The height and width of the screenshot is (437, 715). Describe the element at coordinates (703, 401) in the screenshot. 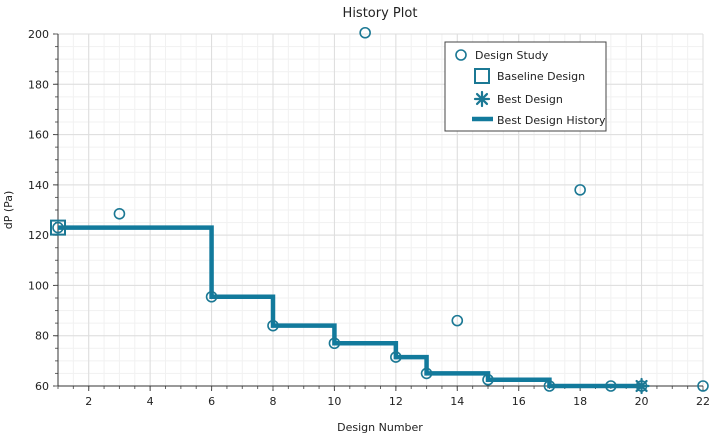

I see `x-tick-label: 22` at that location.